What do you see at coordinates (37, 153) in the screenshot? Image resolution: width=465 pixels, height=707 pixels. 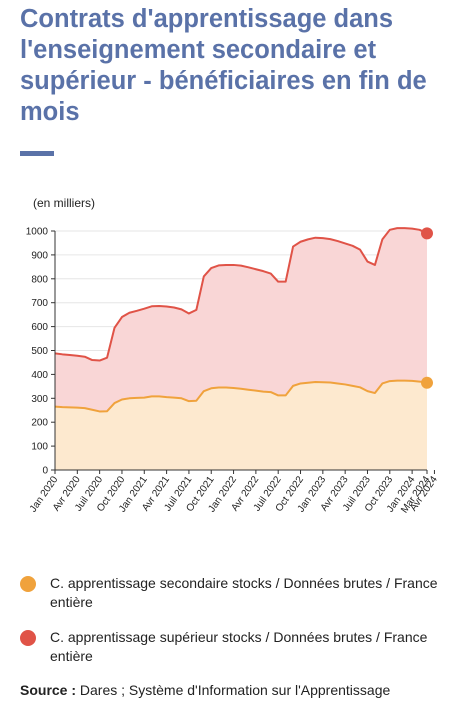 I see `title-underline` at bounding box center [37, 153].